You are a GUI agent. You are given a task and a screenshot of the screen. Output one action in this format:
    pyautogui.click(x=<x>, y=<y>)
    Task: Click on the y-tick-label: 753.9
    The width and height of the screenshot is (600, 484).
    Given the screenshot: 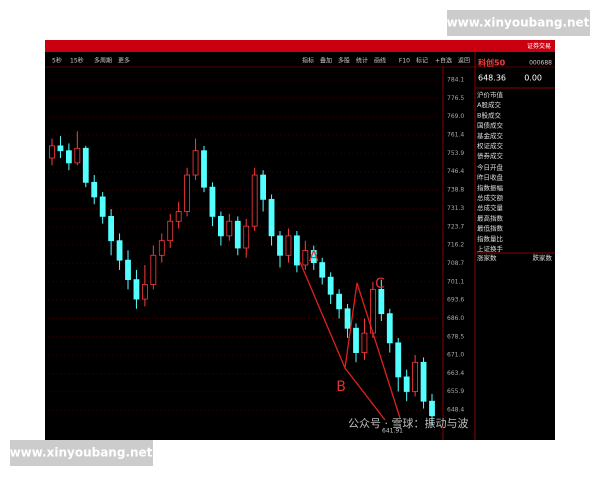 What is the action you would take?
    pyautogui.click(x=455, y=153)
    